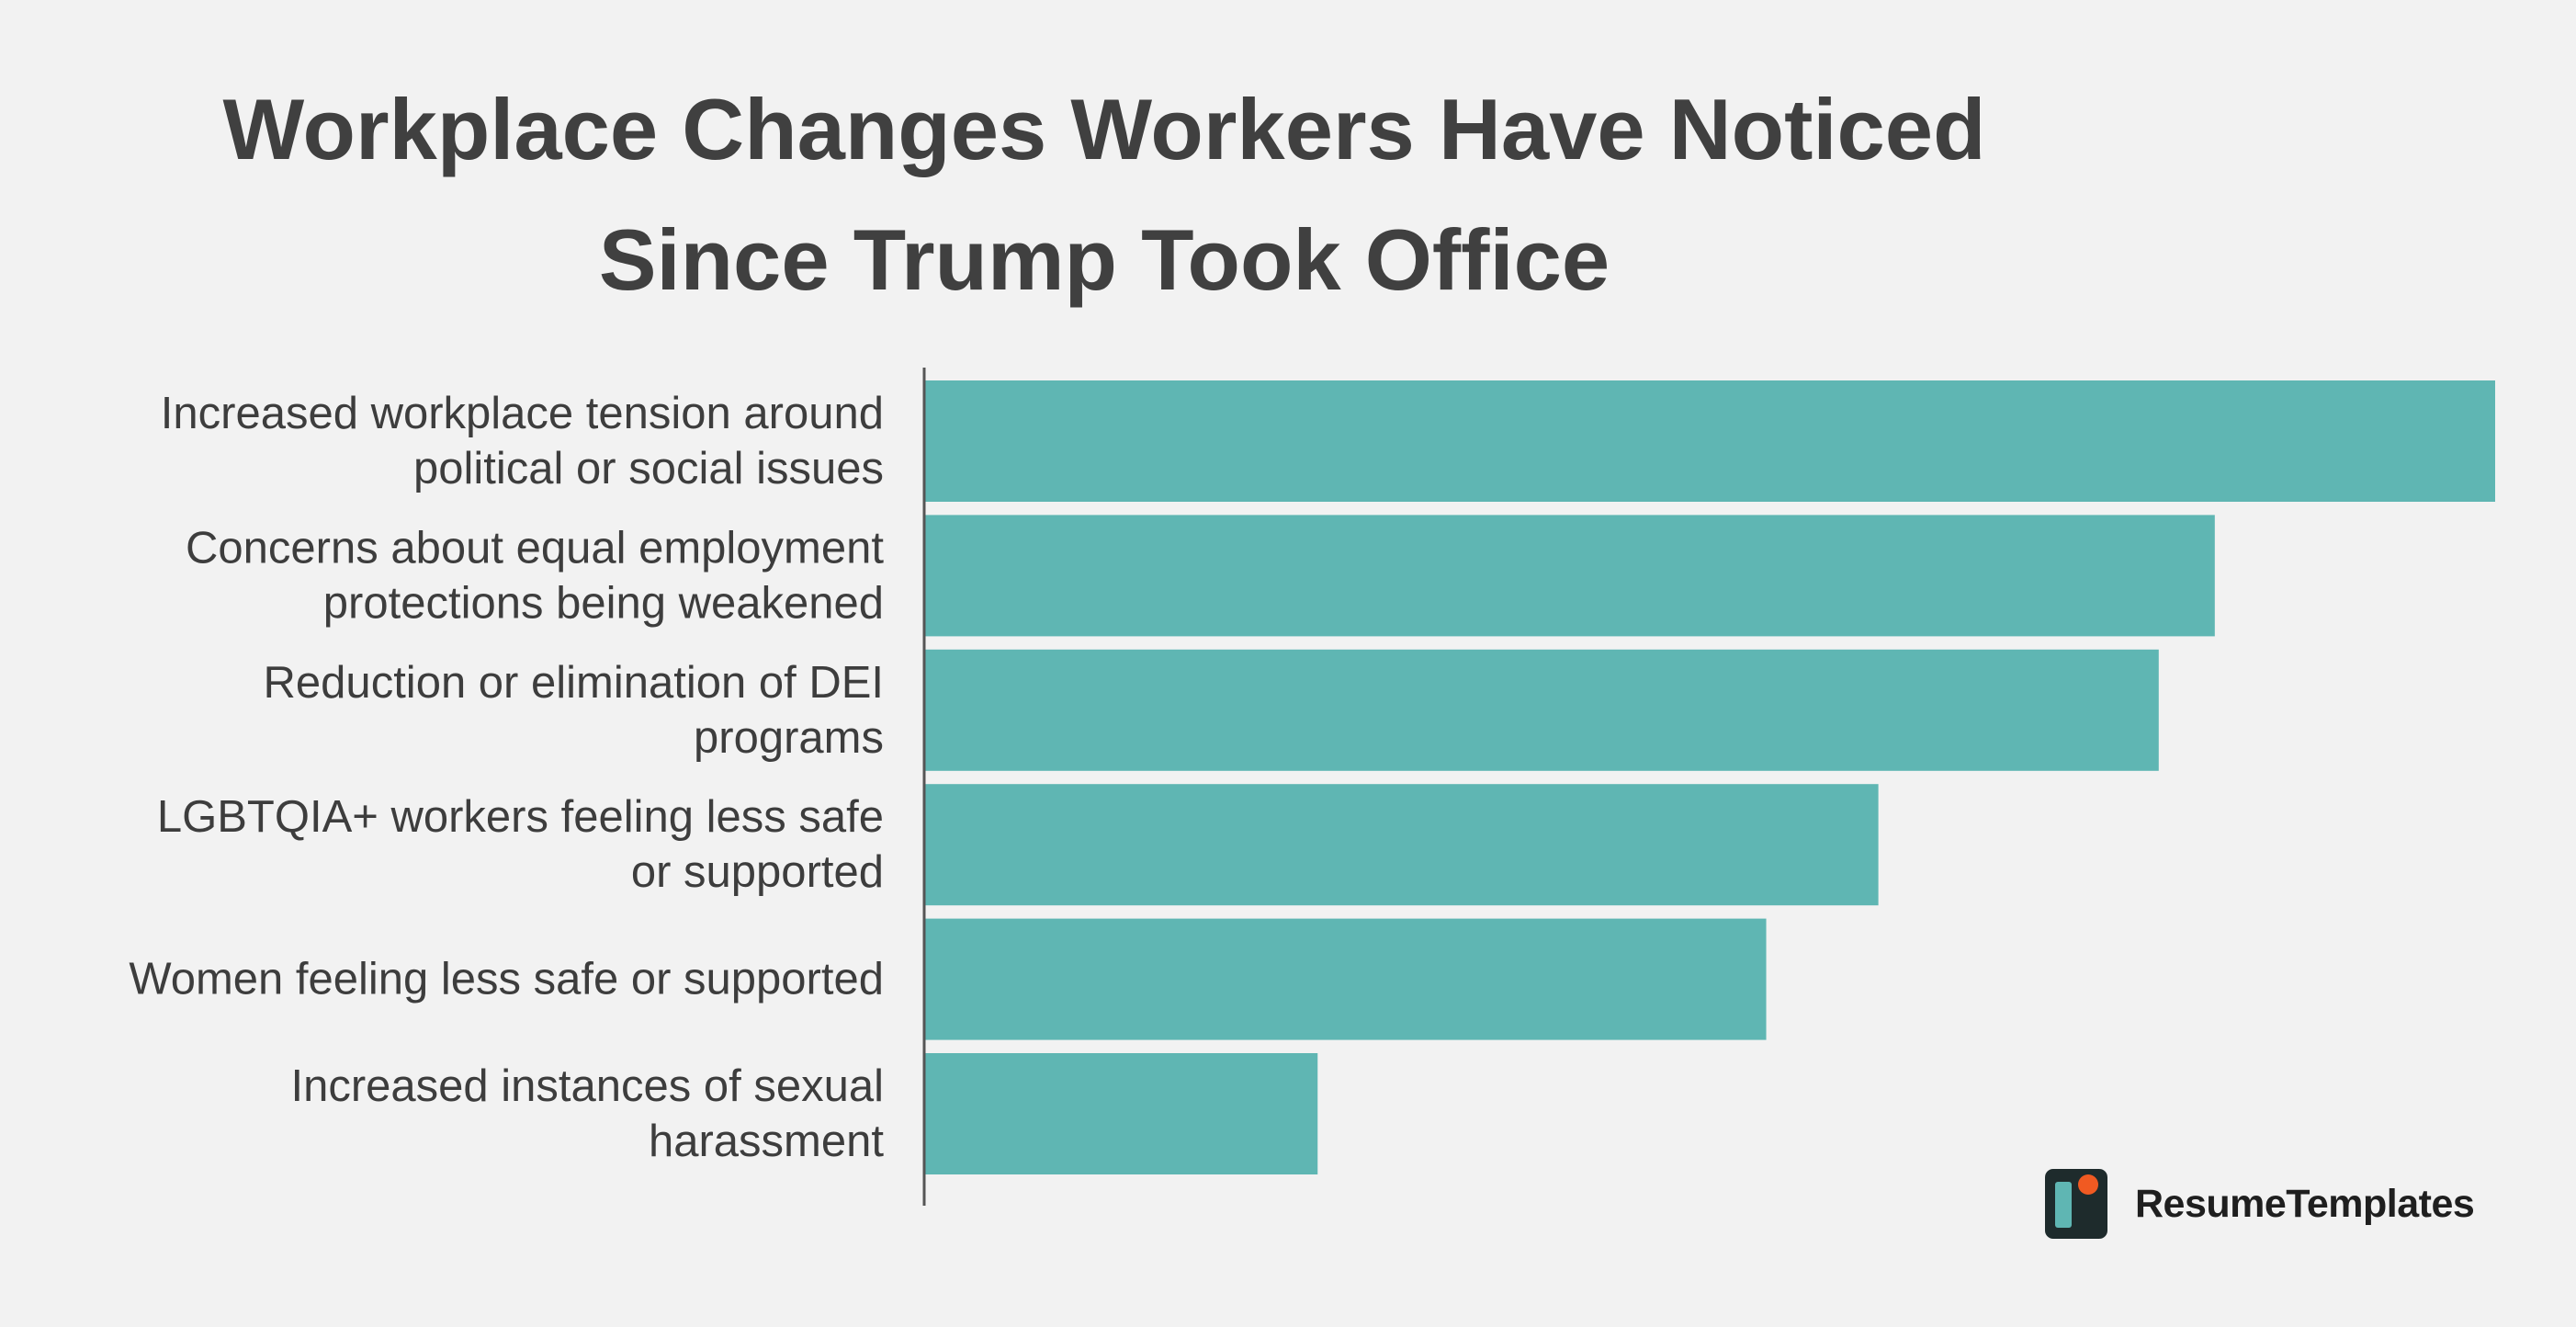 The width and height of the screenshot is (2576, 1327). What do you see at coordinates (535, 548) in the screenshot?
I see `category-label-2-line-1: Concerns about equal employment` at bounding box center [535, 548].